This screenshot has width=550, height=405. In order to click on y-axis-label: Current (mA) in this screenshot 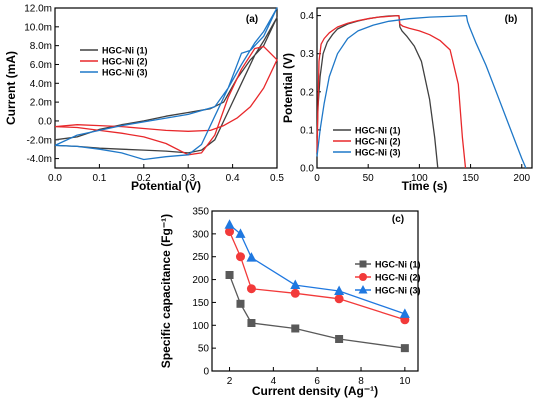, I will do `click(11, 88)`.